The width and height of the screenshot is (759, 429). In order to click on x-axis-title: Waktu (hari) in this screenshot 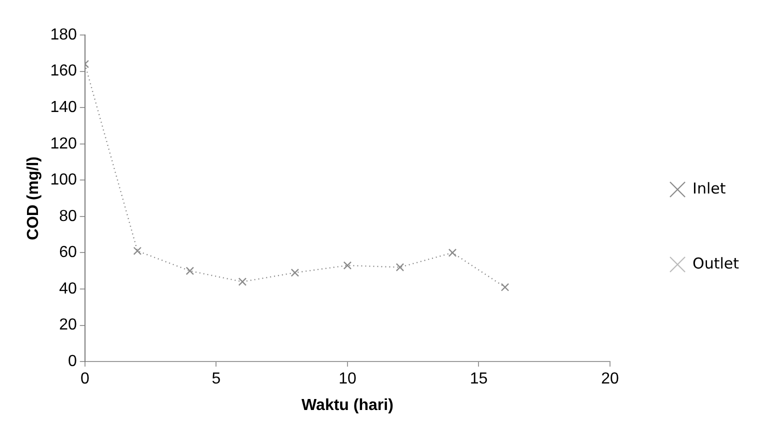, I will do `click(348, 405)`.